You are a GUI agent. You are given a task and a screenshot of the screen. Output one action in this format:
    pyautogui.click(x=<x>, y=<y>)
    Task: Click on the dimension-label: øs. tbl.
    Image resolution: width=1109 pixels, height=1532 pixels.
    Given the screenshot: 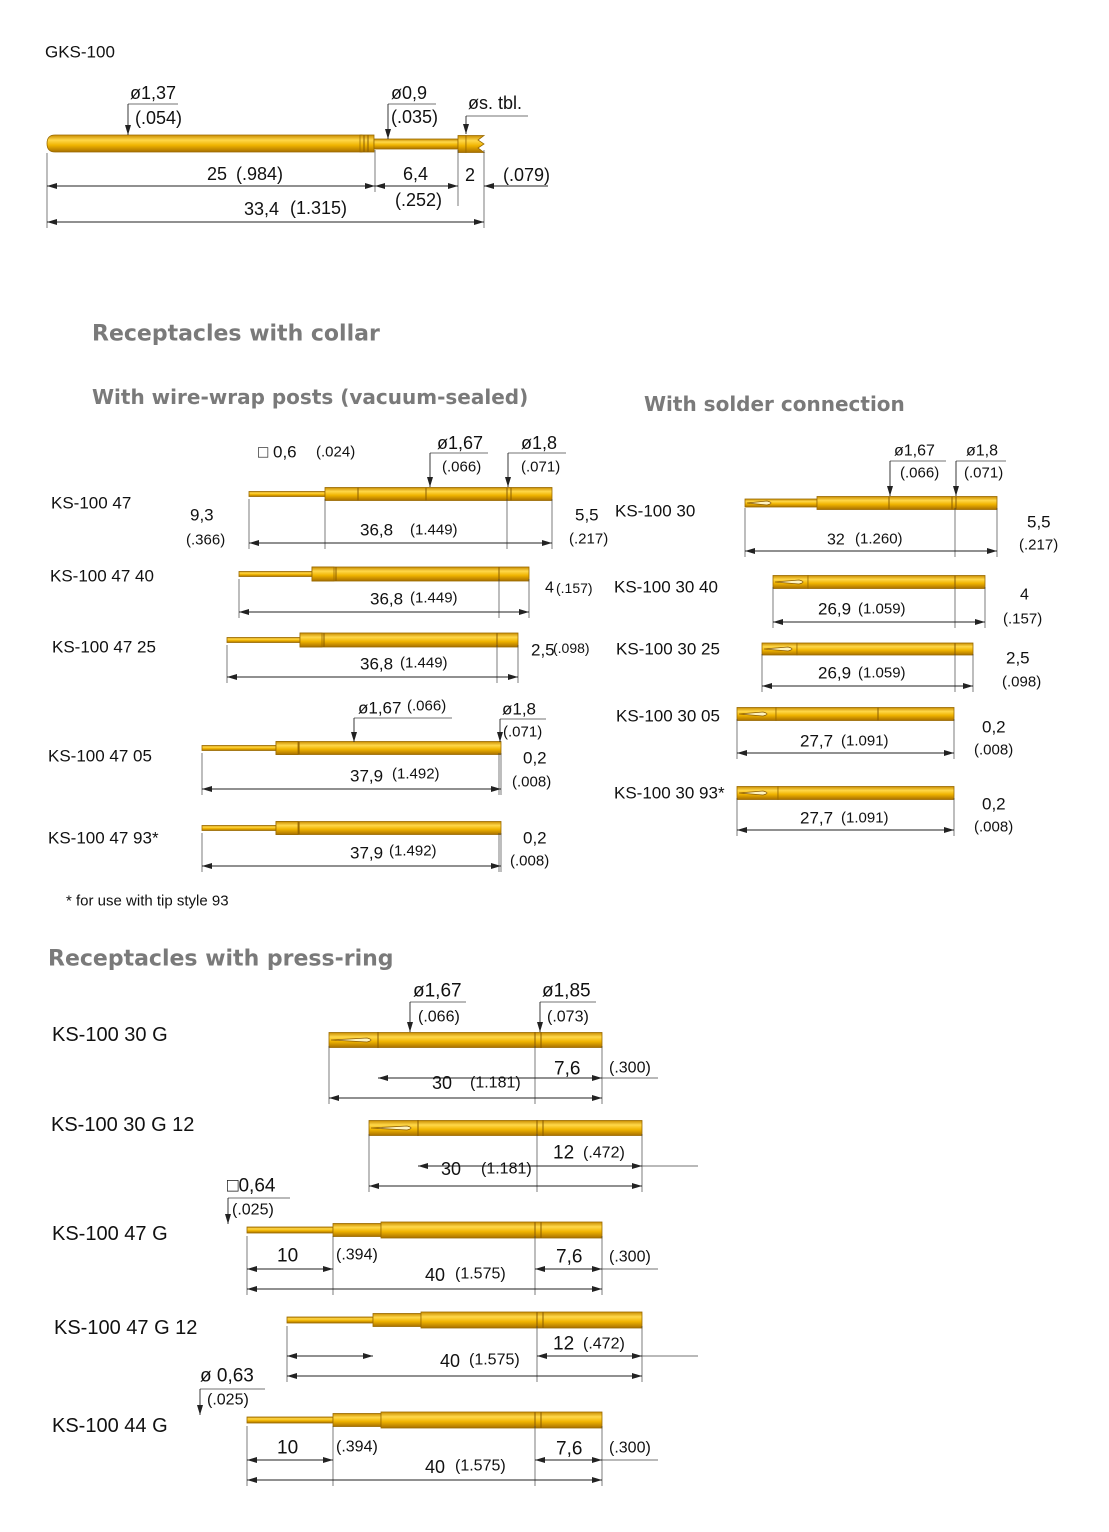 What is the action you would take?
    pyautogui.click(x=495, y=103)
    